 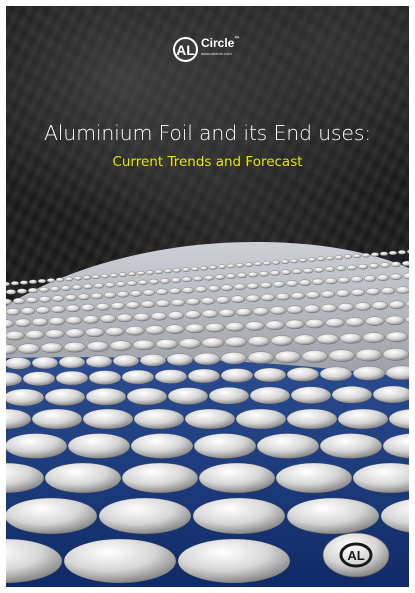 What do you see at coordinates (185, 49) in the screenshot?
I see `logo-mark: AL` at bounding box center [185, 49].